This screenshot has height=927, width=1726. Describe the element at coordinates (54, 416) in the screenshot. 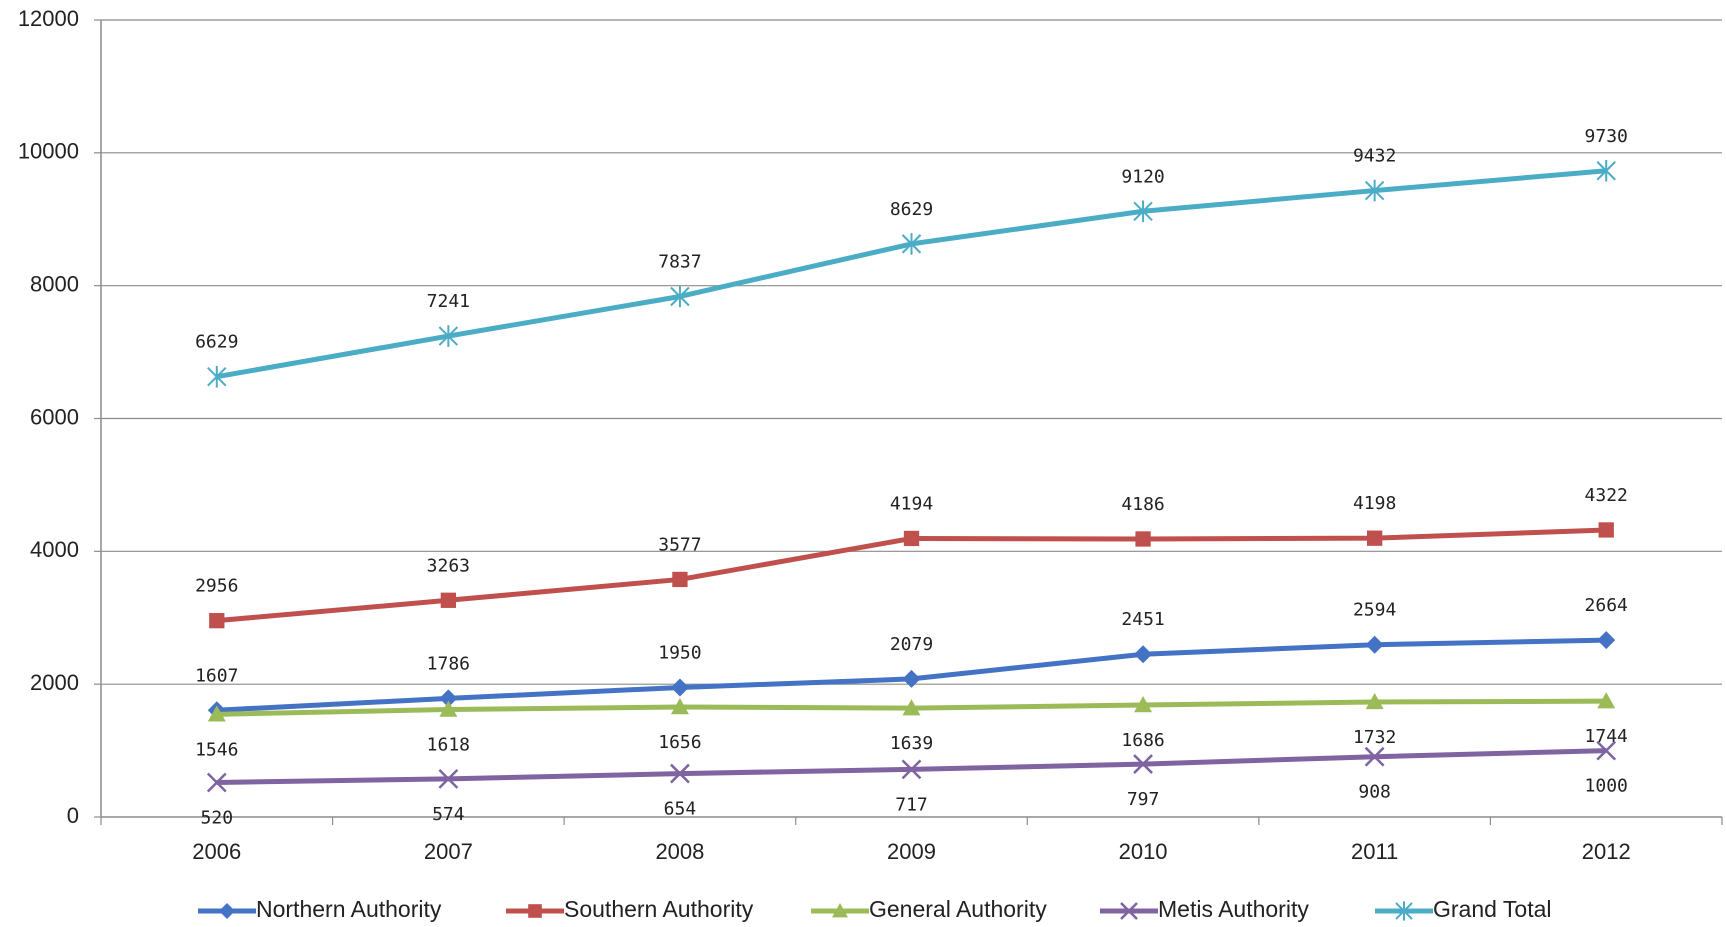

I see `y-tick-label: 6000` at that location.